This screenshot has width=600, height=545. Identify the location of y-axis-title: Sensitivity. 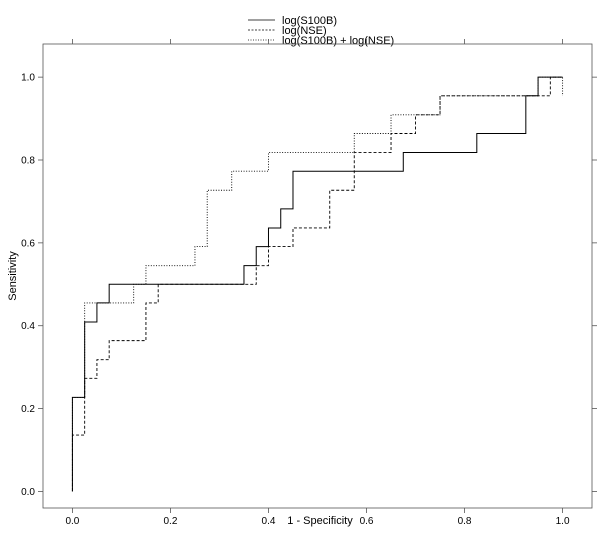
(13, 276).